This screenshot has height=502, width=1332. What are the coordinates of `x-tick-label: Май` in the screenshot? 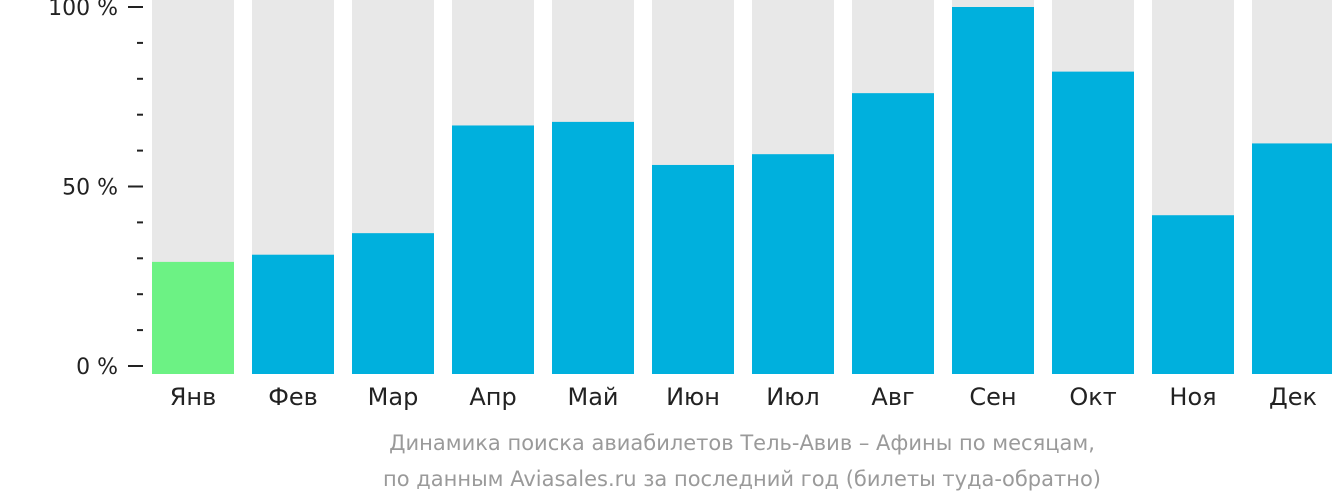 It's located at (592, 397).